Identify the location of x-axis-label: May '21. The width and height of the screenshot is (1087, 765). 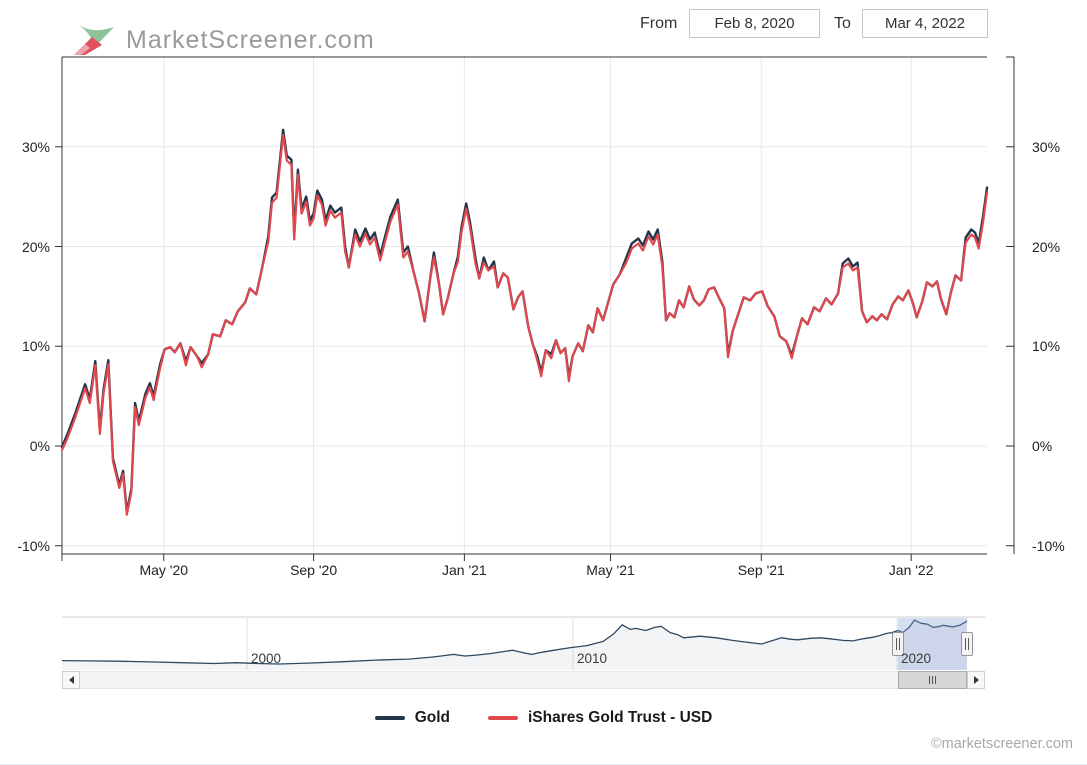
(610, 570).